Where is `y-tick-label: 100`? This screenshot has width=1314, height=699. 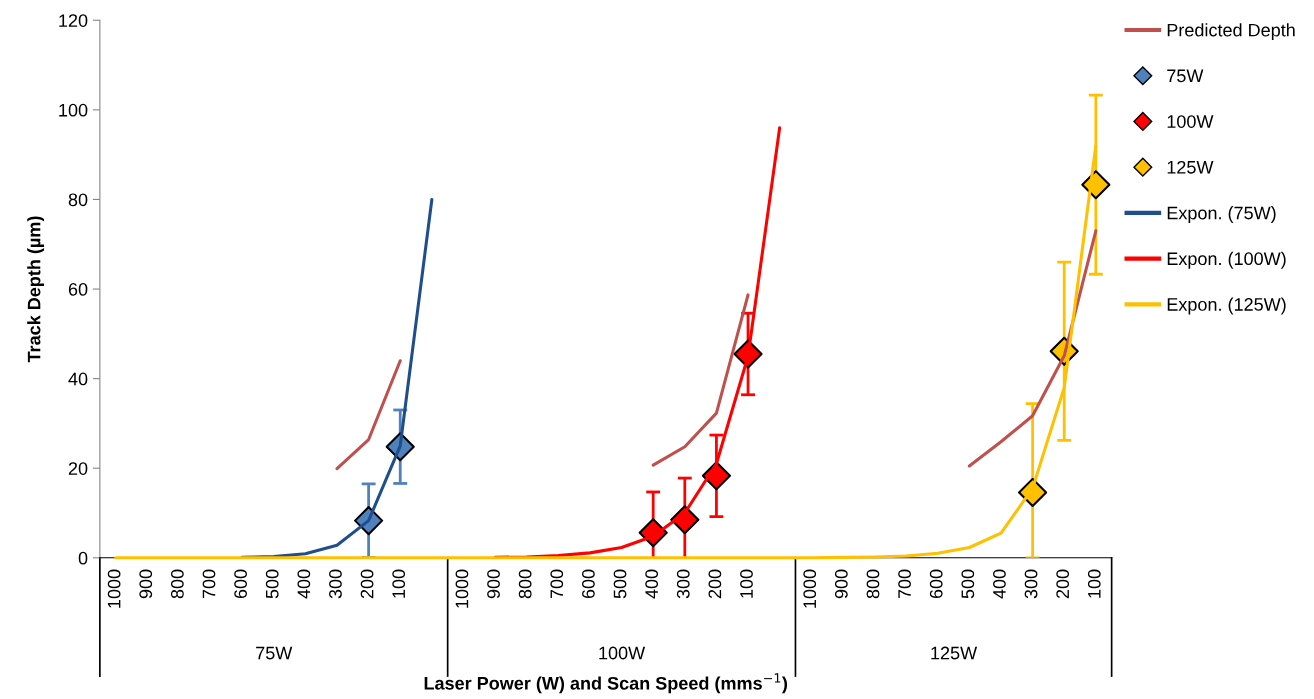
y-tick-label: 100 is located at coordinates (73, 110).